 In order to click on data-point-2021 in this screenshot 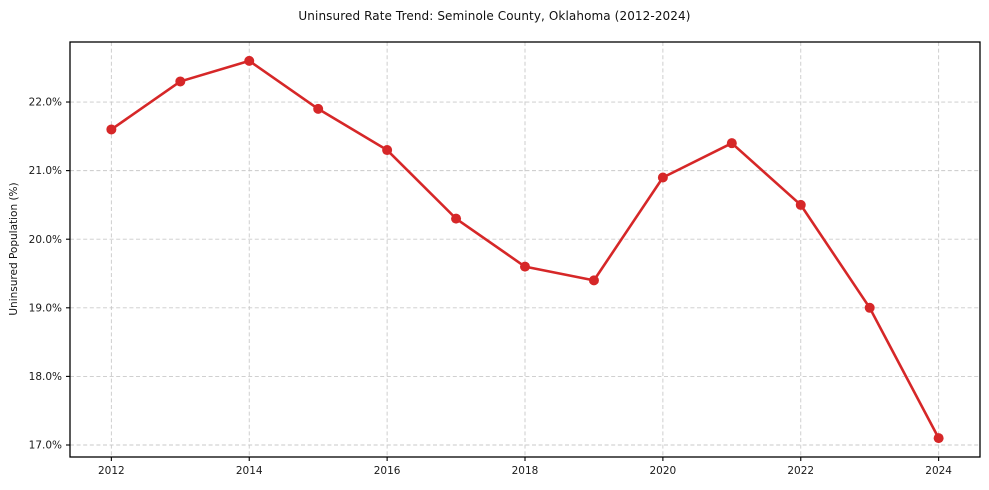, I will do `click(731, 143)`.